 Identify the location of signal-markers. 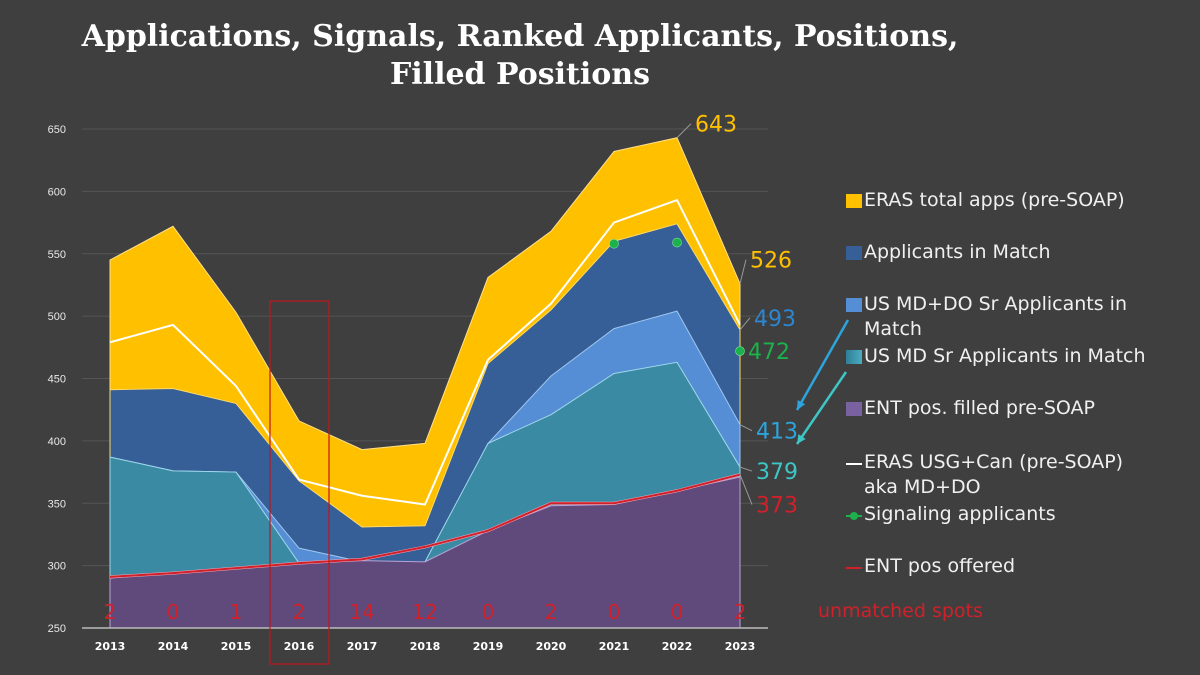
(677, 296).